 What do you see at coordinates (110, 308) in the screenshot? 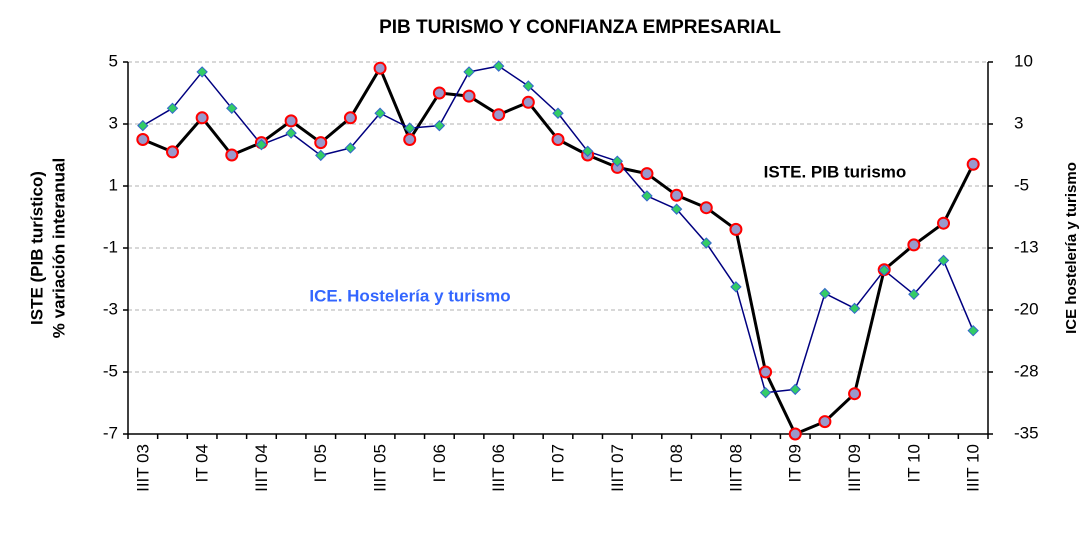
I see `y-tick-label: -3` at bounding box center [110, 308].